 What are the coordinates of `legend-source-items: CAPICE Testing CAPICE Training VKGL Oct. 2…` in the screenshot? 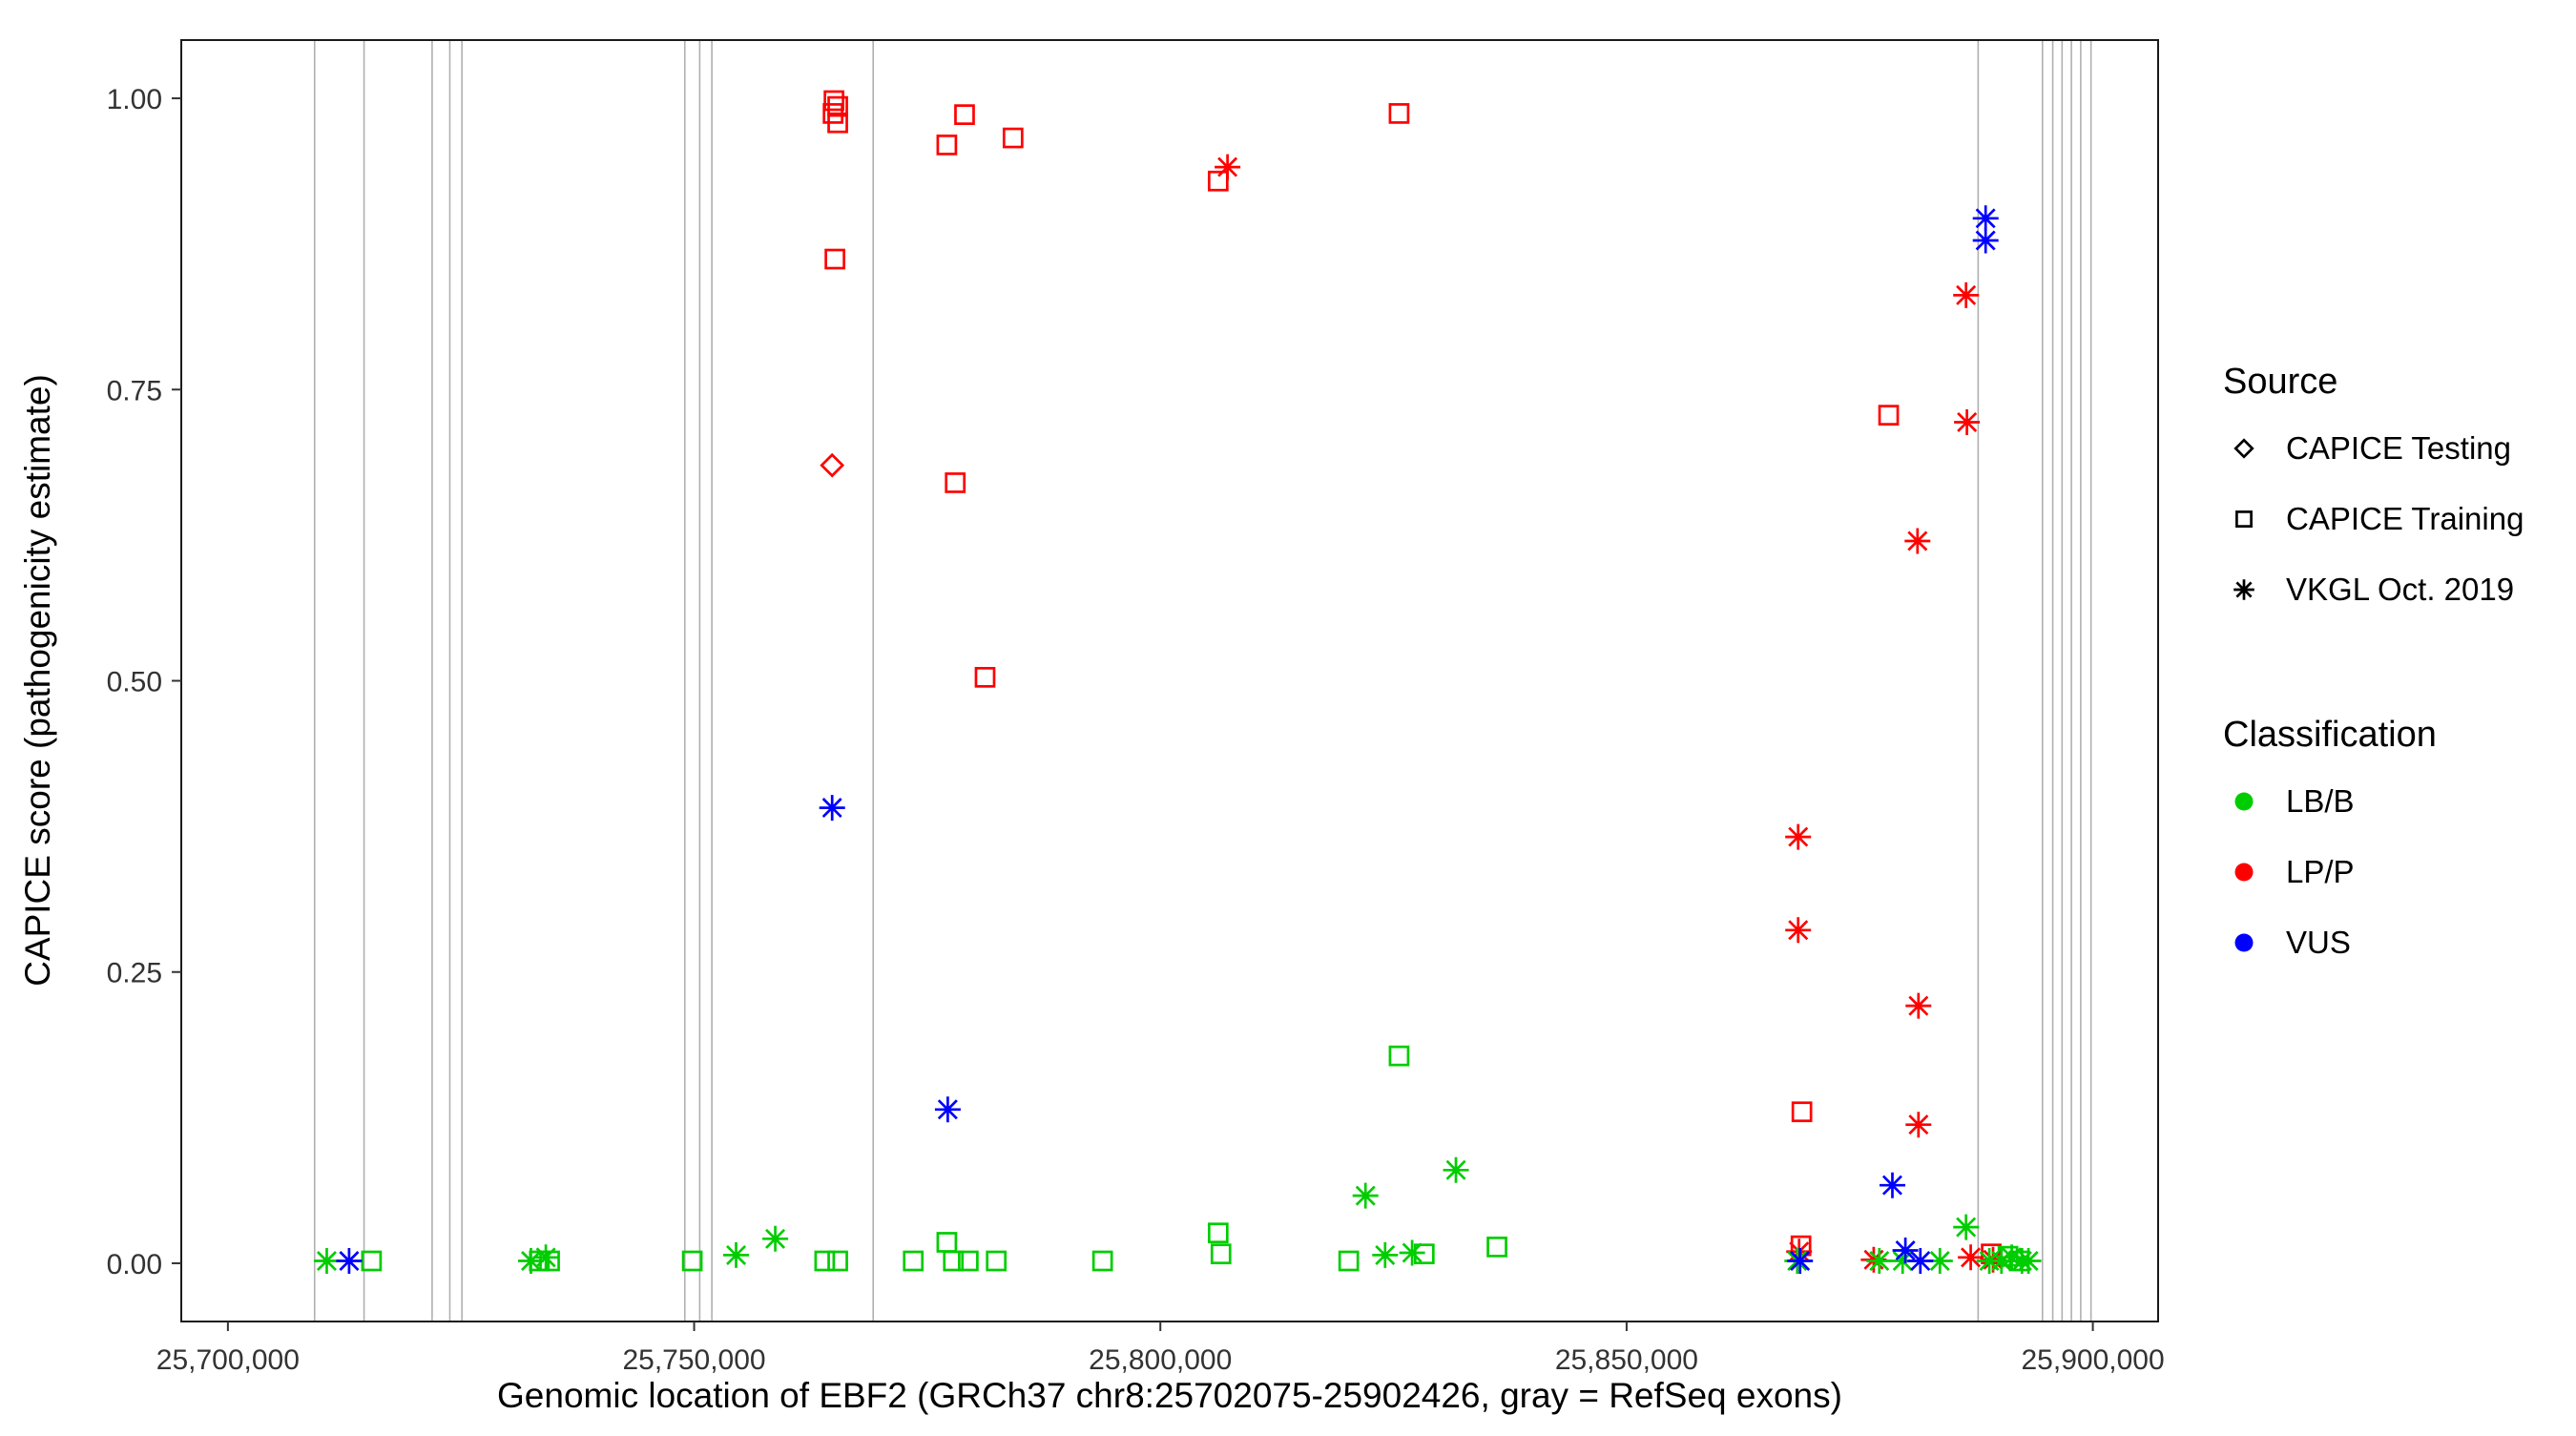 It's located at (2378, 518).